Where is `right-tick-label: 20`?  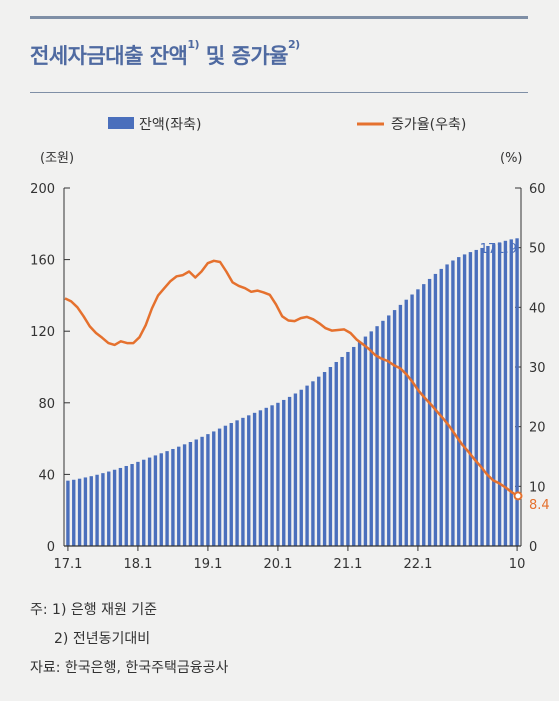
right-tick-label: 20 is located at coordinates (537, 428).